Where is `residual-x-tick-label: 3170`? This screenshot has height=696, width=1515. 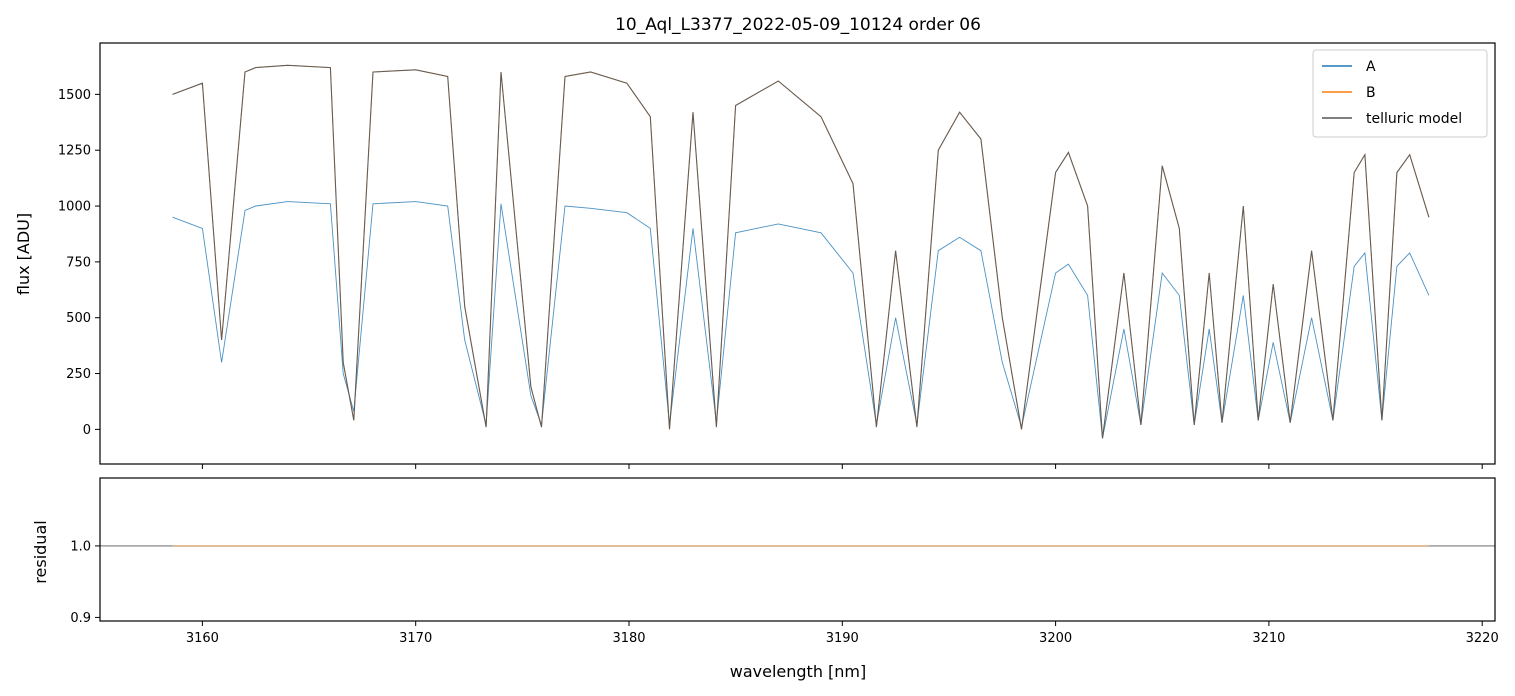
residual-x-tick-label: 3170 is located at coordinates (415, 638).